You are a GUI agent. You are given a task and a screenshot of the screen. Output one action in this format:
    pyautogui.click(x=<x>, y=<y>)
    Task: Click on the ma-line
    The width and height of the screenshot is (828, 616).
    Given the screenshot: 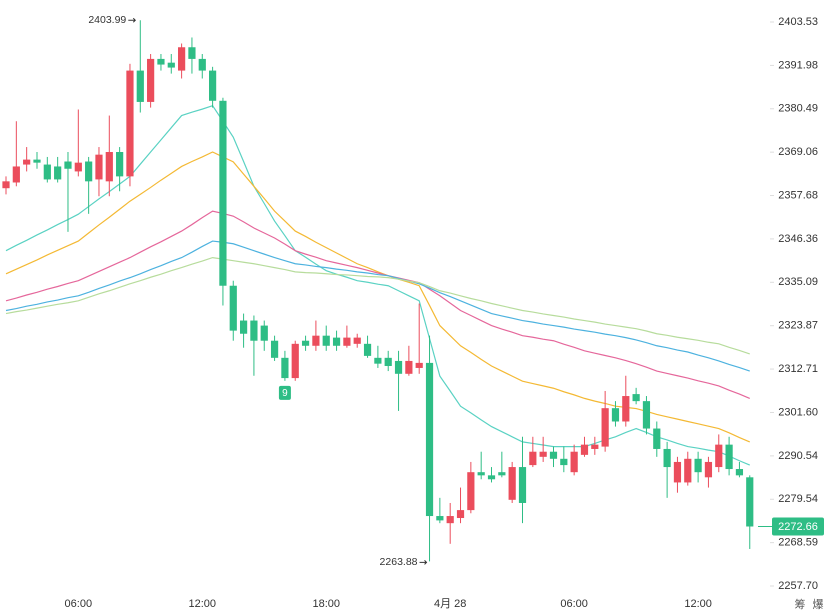 What is the action you would take?
    pyautogui.click(x=377, y=305)
    